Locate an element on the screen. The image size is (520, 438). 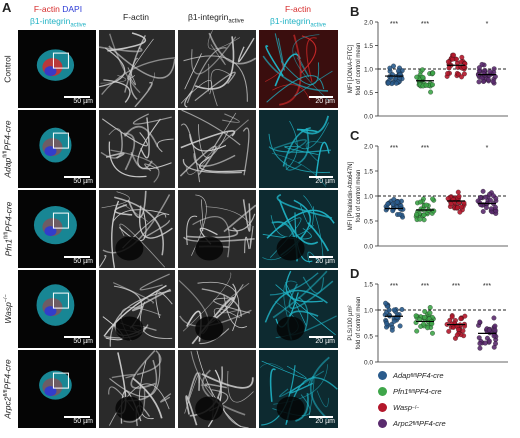
legend-item: Arpc2 fl/fl PF4-cre is located at coordinates (412, 423).